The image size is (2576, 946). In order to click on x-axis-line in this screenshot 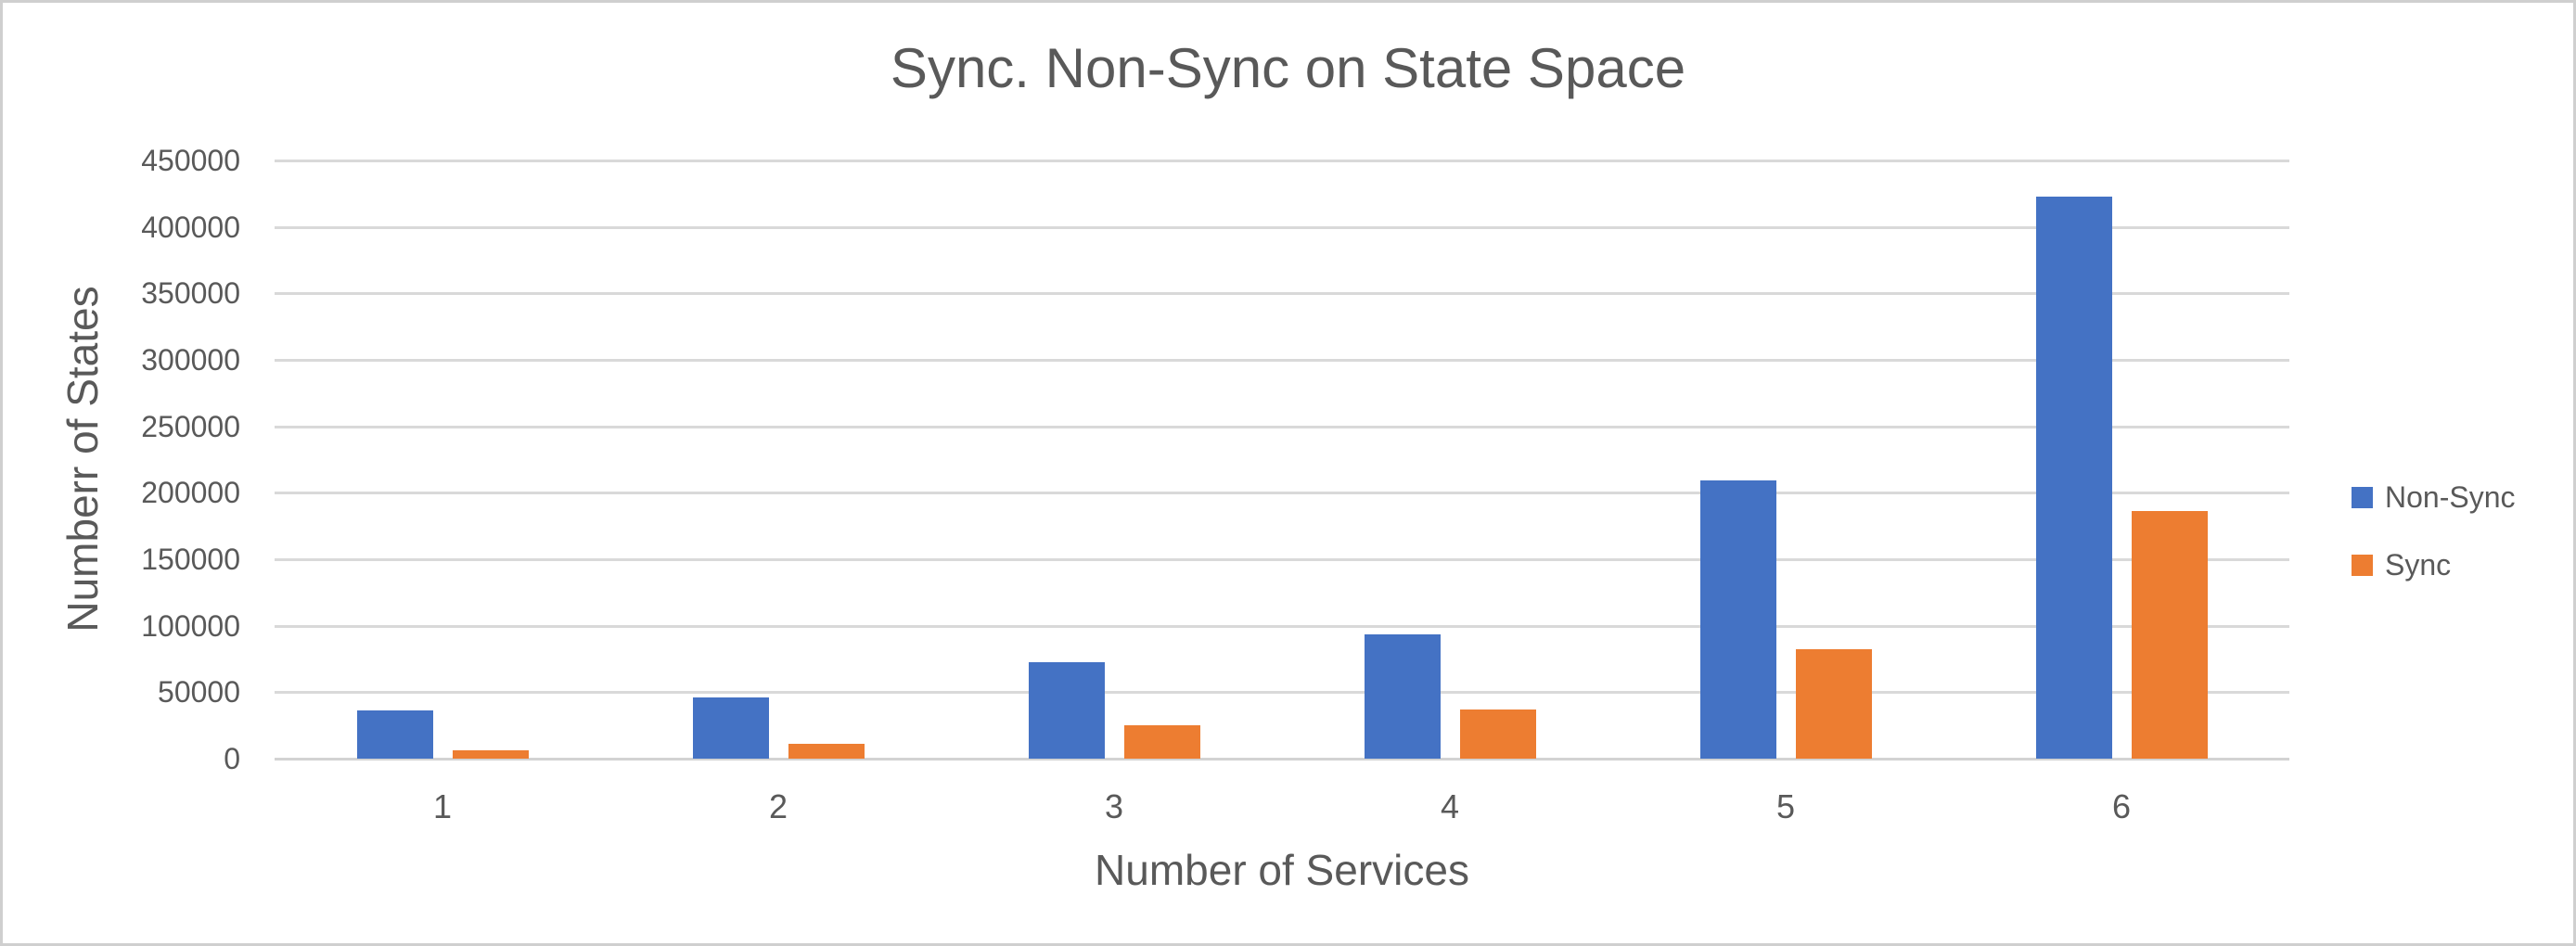, I will do `click(1282, 760)`.